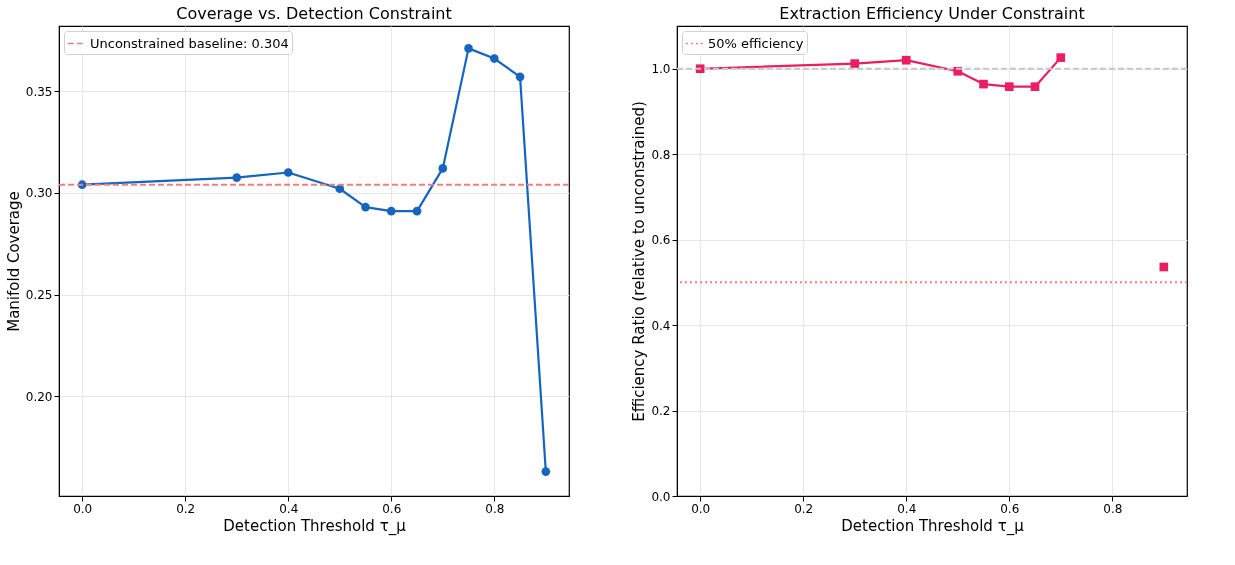 This screenshot has width=1235, height=565. Describe the element at coordinates (189, 43) in the screenshot. I see `legend-label: Unconstrained baseline: 0.304` at that location.